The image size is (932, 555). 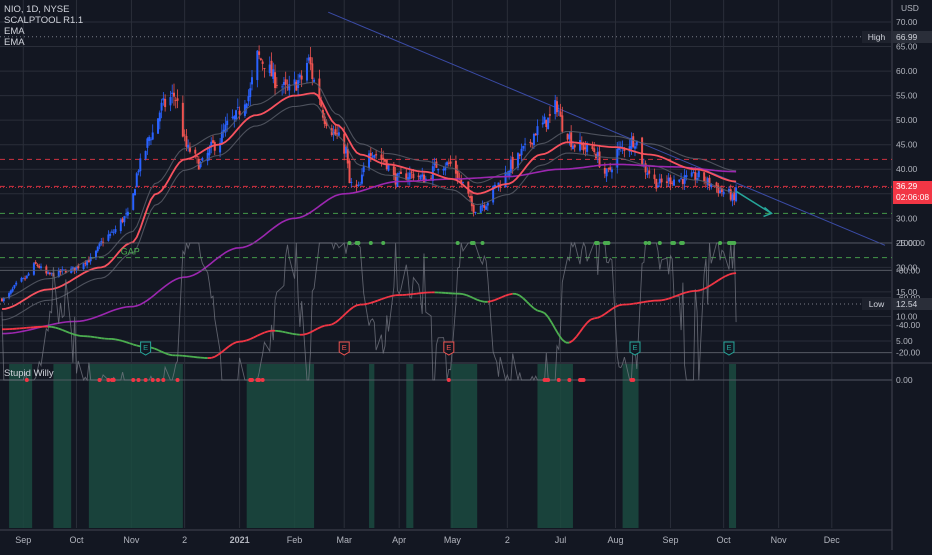 What do you see at coordinates (907, 71) in the screenshot?
I see `price-tick-label: 60.00` at bounding box center [907, 71].